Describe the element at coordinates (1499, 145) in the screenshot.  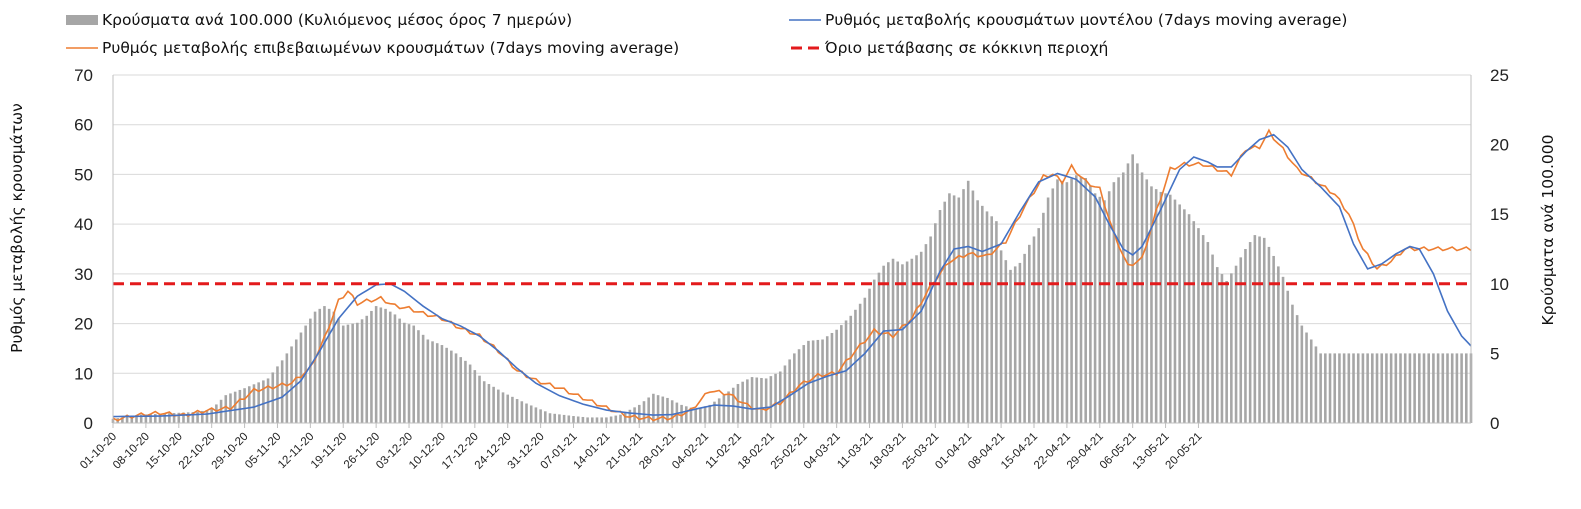
I see `right-y-tick-label: 20` at that location.